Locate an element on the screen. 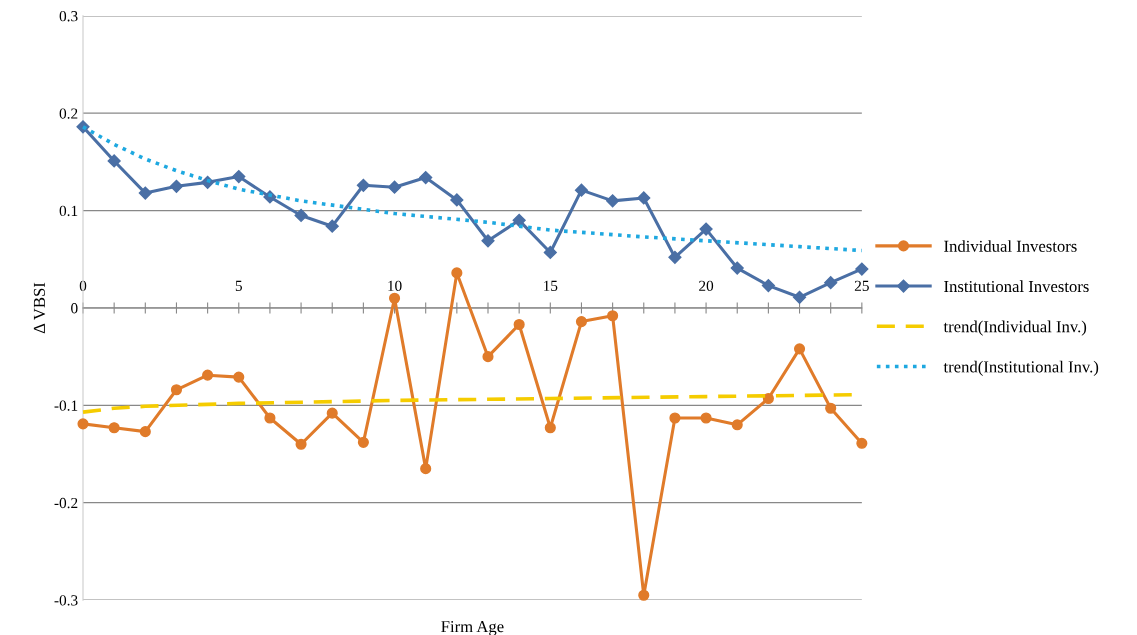 The image size is (1137, 635). y-tick-label: -0.2 is located at coordinates (66, 503).